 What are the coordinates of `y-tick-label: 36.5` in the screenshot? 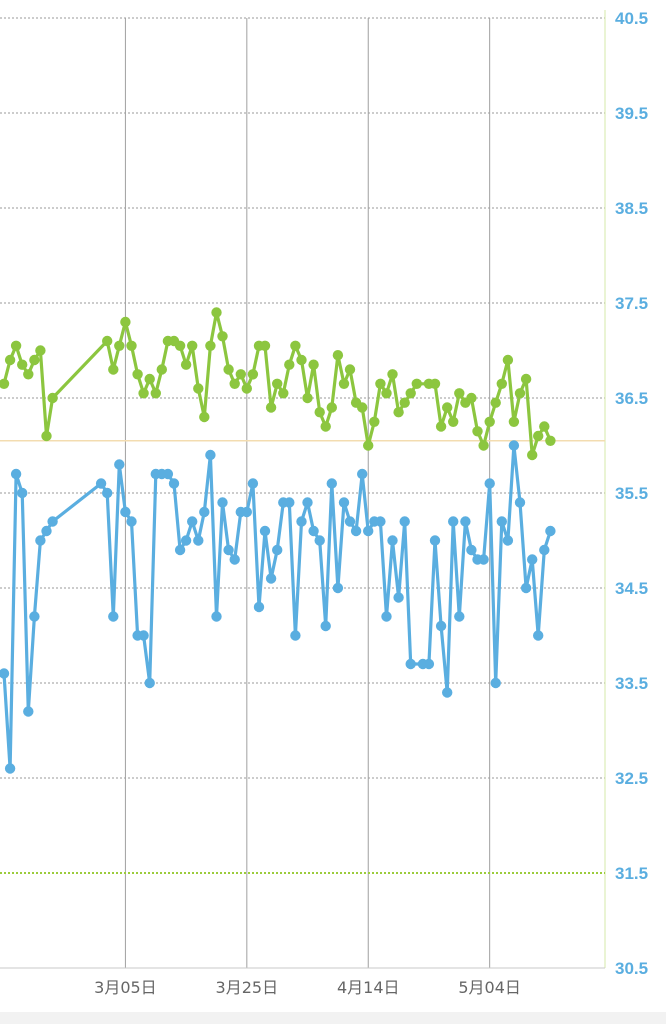 It's located at (631, 398).